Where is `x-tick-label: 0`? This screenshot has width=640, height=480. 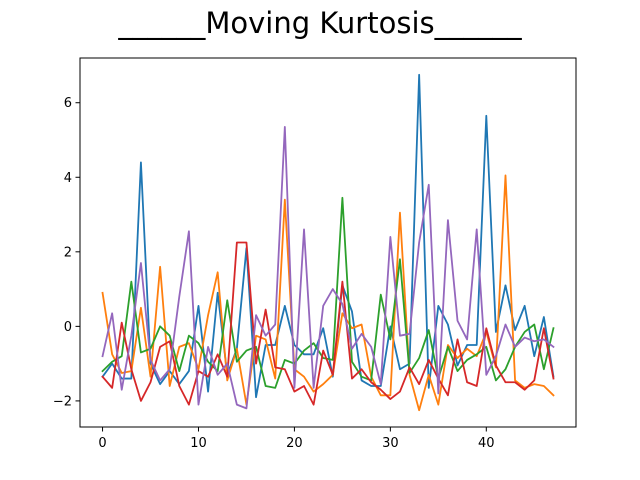
x-tick-label: 0 is located at coordinates (102, 443).